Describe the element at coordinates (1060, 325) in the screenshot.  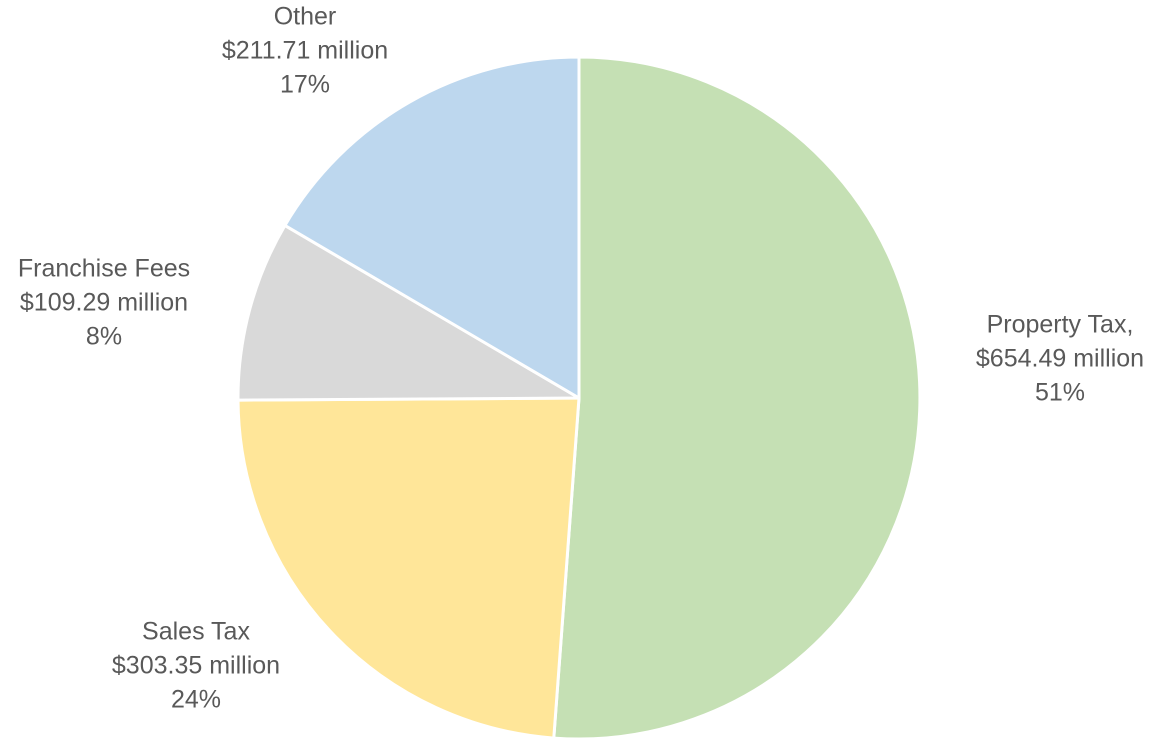
I see `slice-label-property-tax: Property Tax,` at that location.